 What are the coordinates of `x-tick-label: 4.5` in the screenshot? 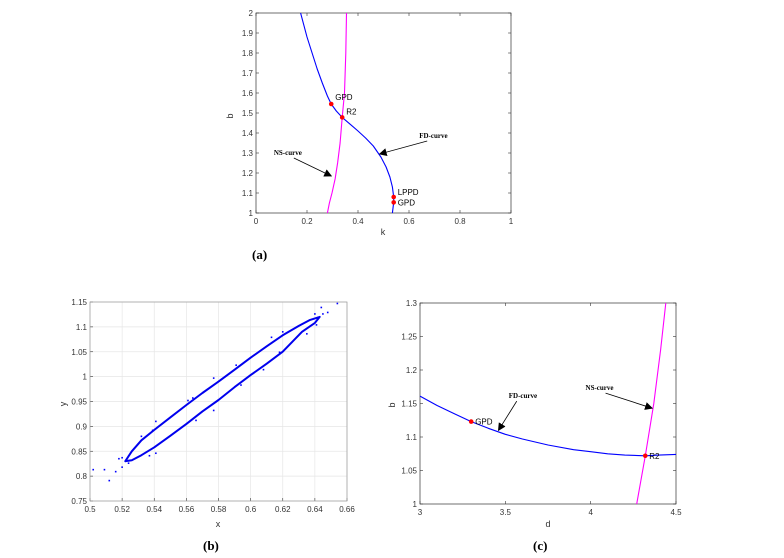 It's located at (676, 512).